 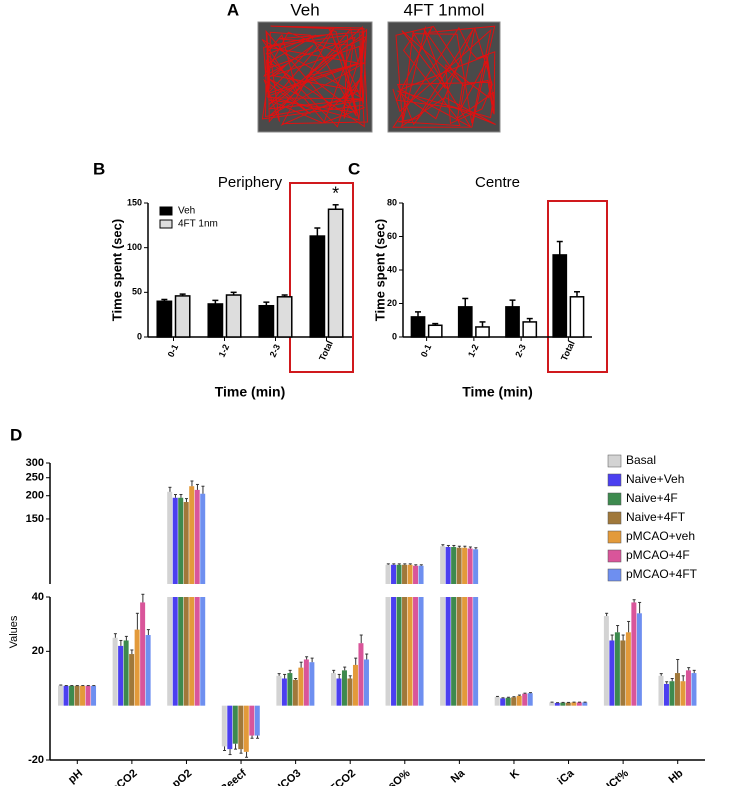 What do you see at coordinates (354, 168) in the screenshot?
I see `panel-letter: C` at bounding box center [354, 168].